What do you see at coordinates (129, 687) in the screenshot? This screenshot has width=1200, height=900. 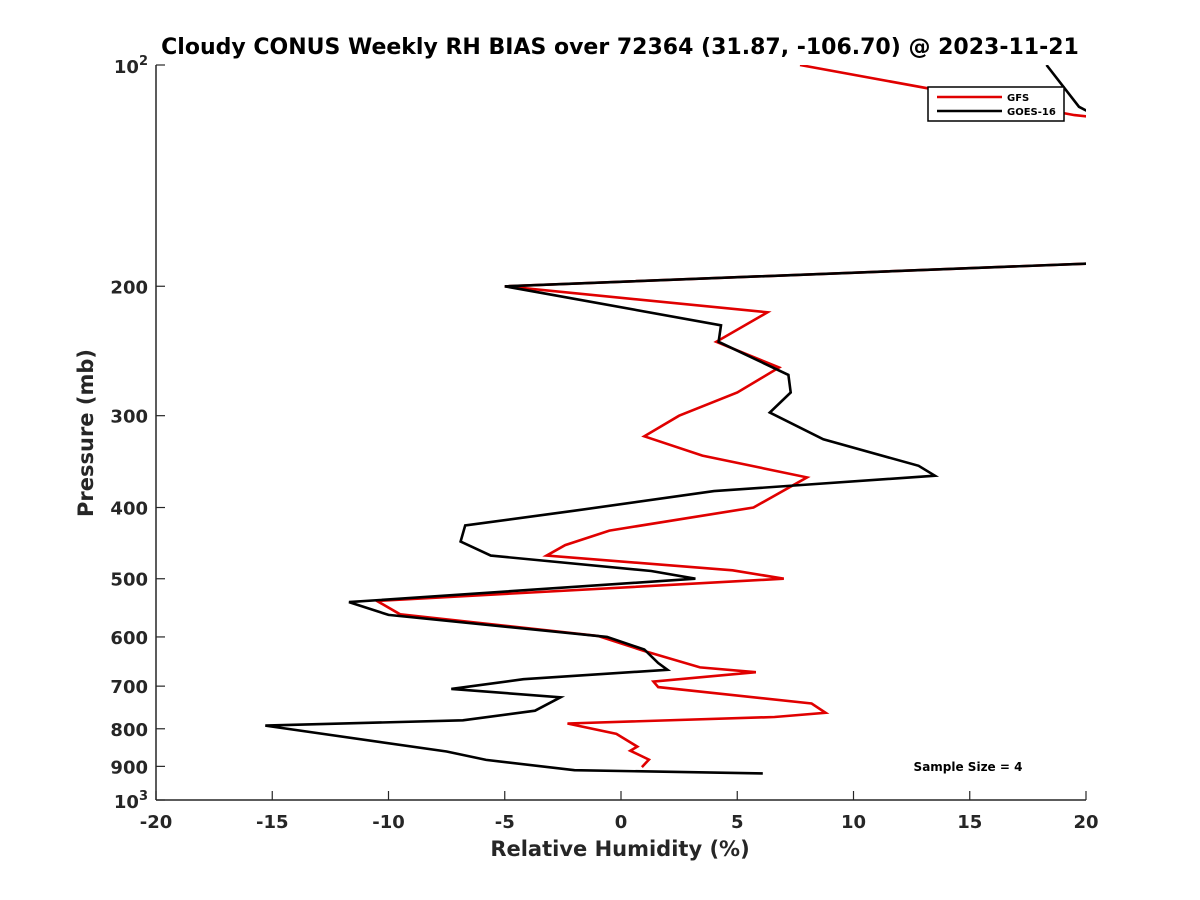 I see `y-tick-label: 700` at bounding box center [129, 687].